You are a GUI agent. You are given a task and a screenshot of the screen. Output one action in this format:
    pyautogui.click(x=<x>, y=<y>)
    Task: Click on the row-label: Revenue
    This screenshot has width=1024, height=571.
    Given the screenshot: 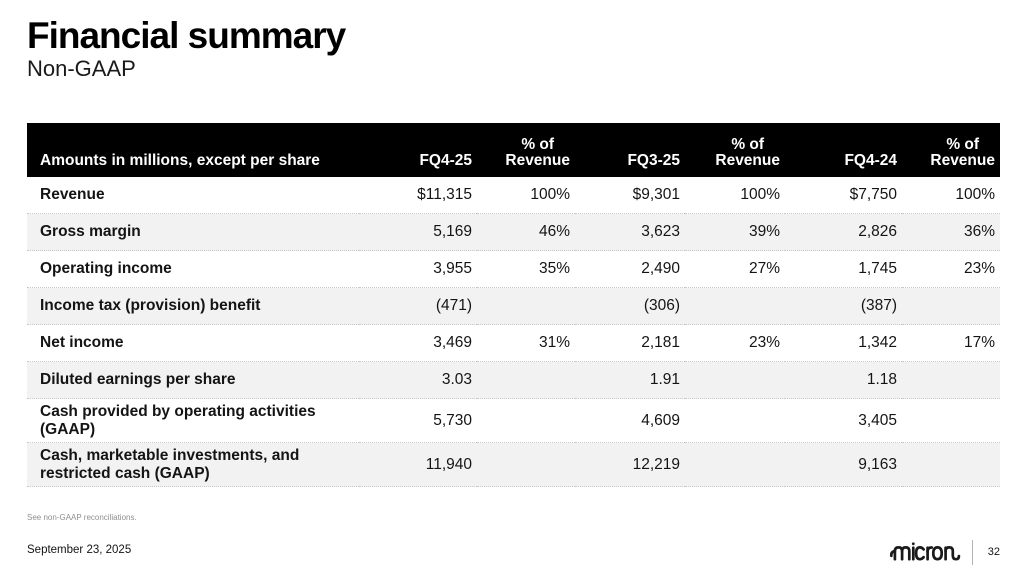 What is the action you would take?
    pyautogui.click(x=72, y=195)
    